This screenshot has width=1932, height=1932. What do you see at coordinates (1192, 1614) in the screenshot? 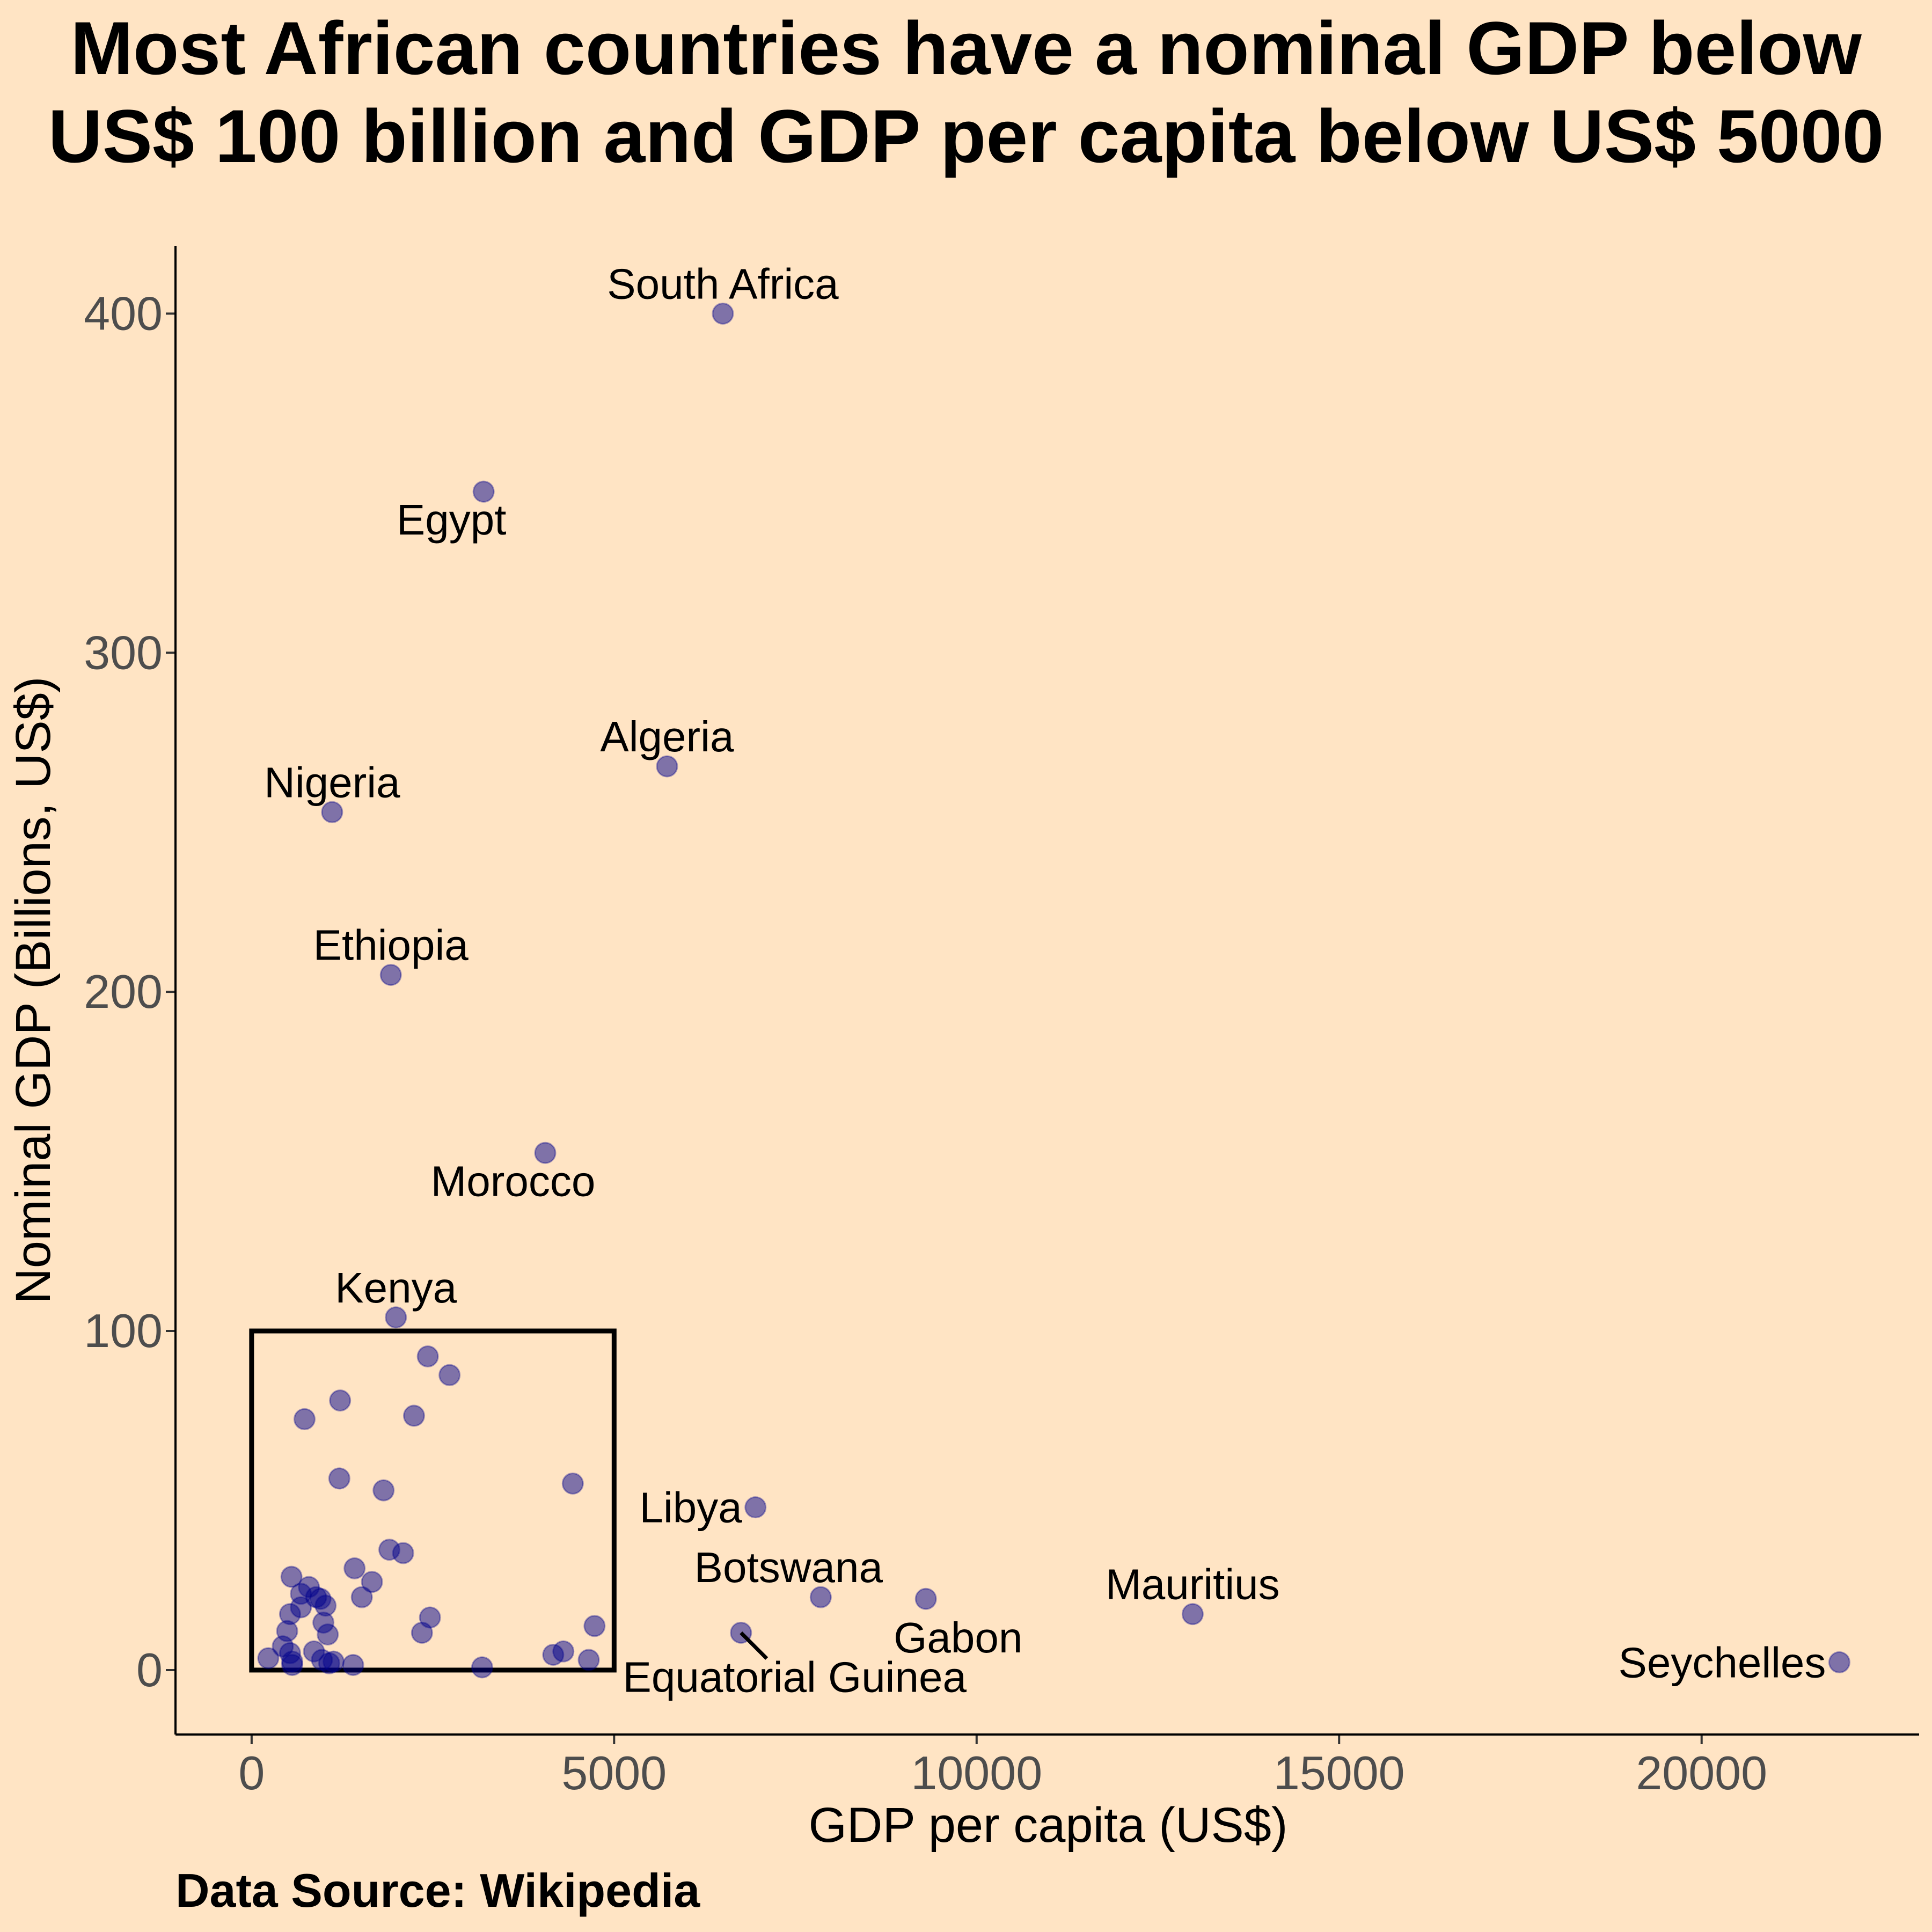
I see `data-point-mauritius` at bounding box center [1192, 1614].